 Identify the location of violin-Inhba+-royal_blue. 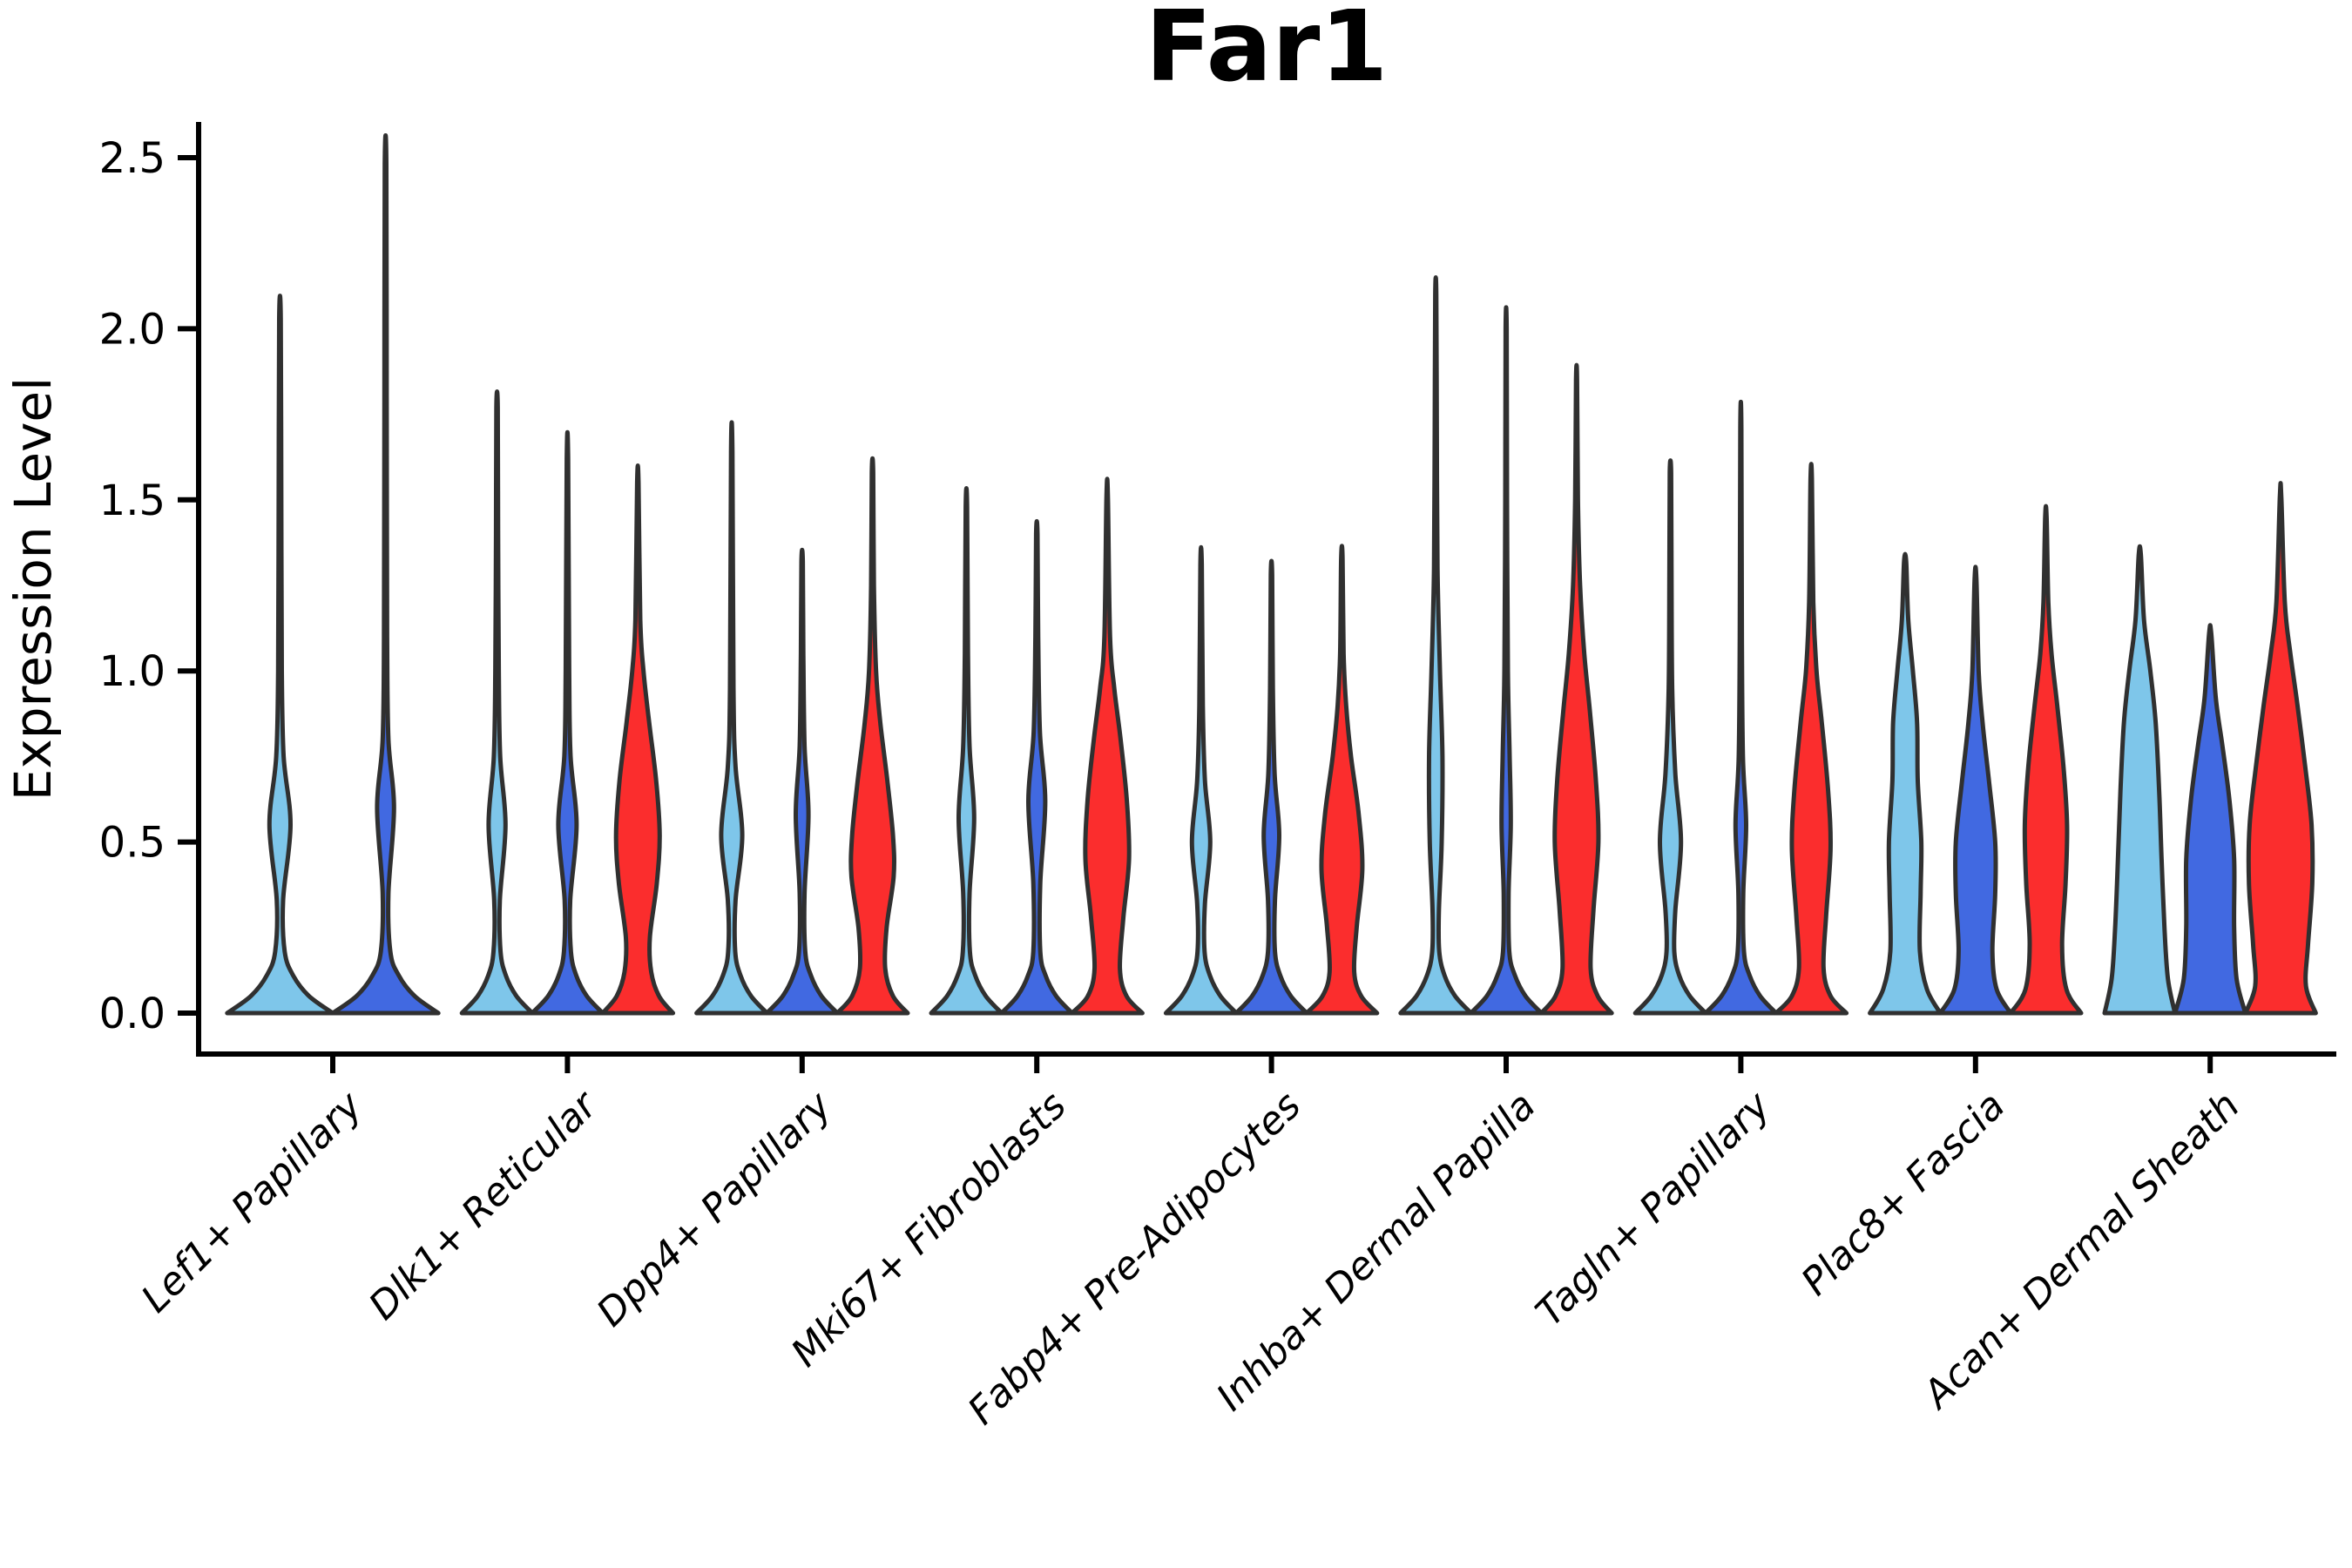
(1506, 660).